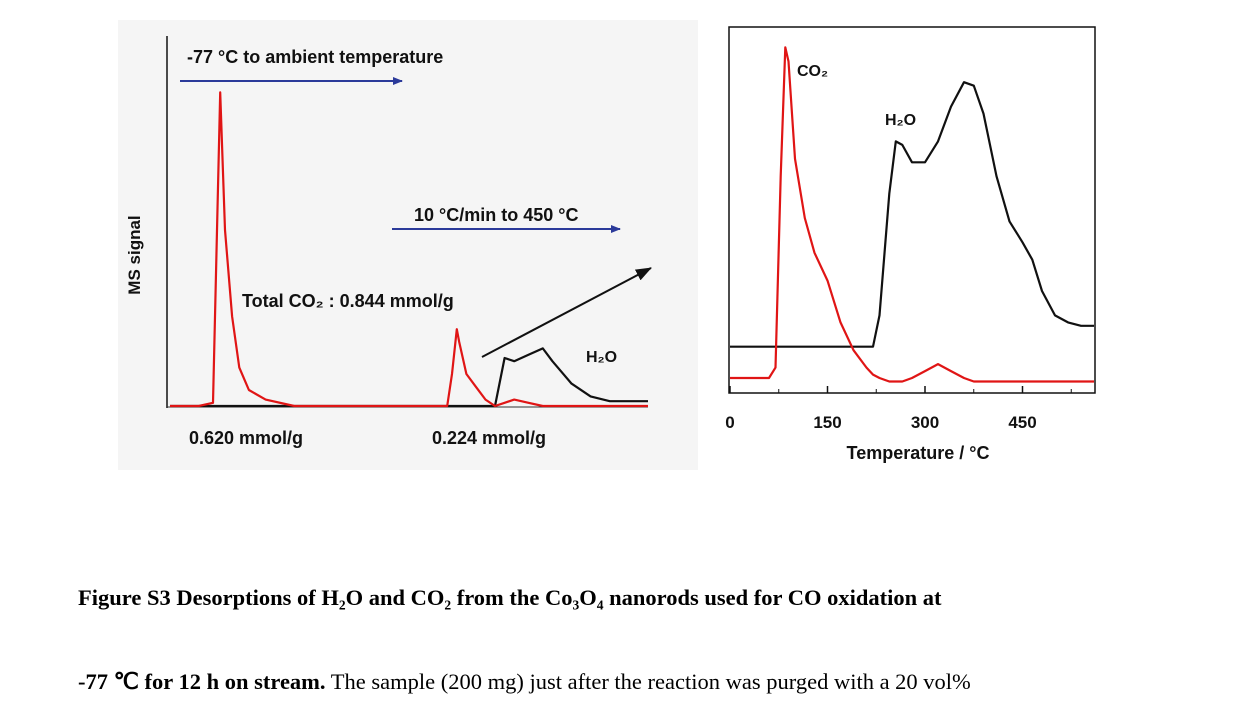 This screenshot has width=1234, height=726. I want to click on right-x-axis: 0 150 300 450, so click(898, 409).